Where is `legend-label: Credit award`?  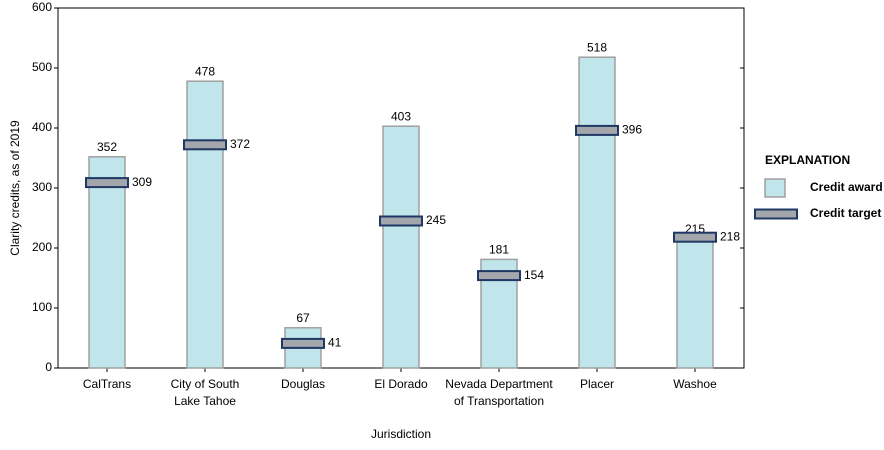
legend-label: Credit award is located at coordinates (846, 187).